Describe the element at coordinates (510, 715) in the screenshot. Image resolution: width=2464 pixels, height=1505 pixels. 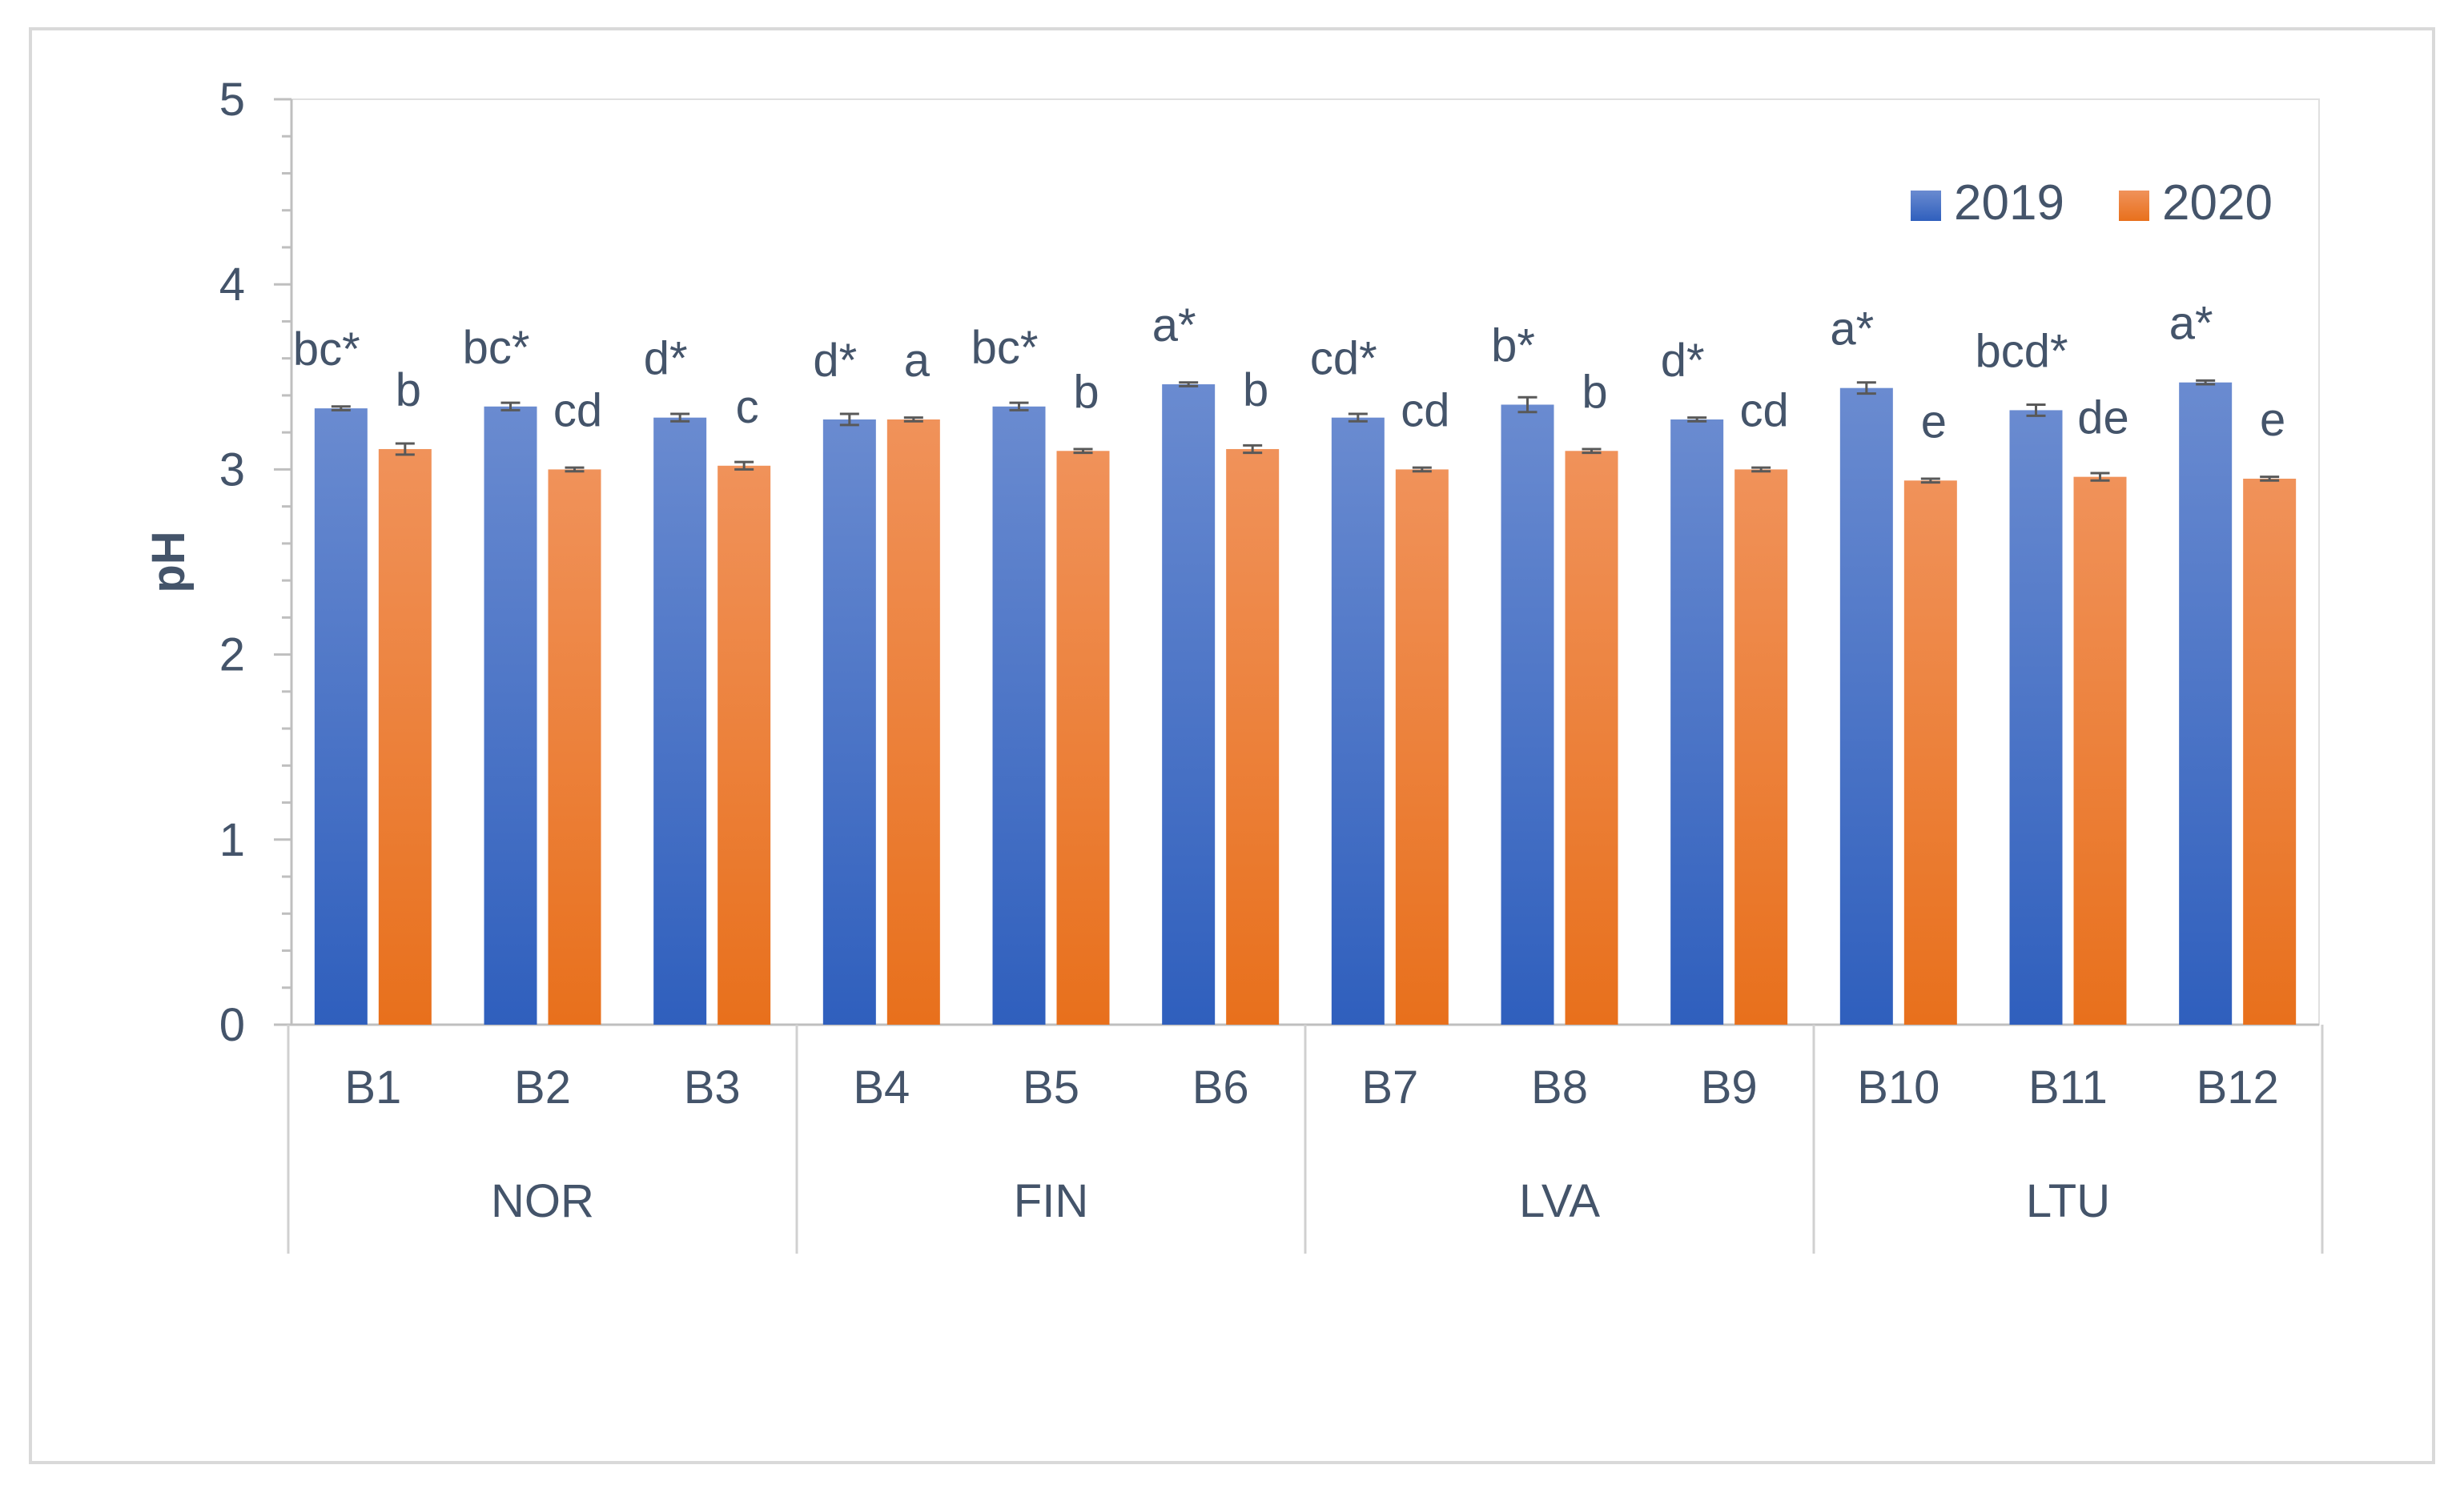
I see `bar-2019-B2` at that location.